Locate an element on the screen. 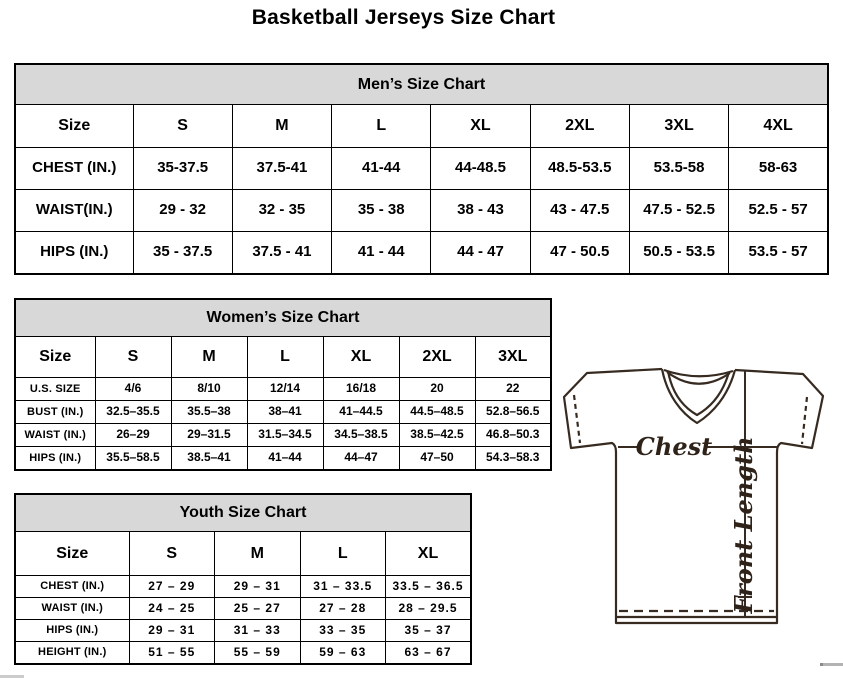  size-cell: 38.5–41 is located at coordinates (209, 458).